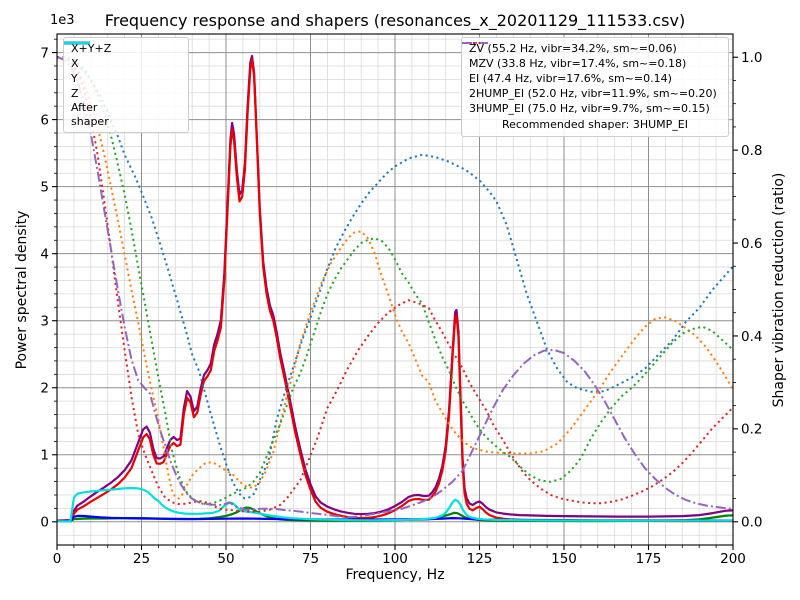  What do you see at coordinates (480, 559) in the screenshot?
I see `x-tick-label: 125` at bounding box center [480, 559].